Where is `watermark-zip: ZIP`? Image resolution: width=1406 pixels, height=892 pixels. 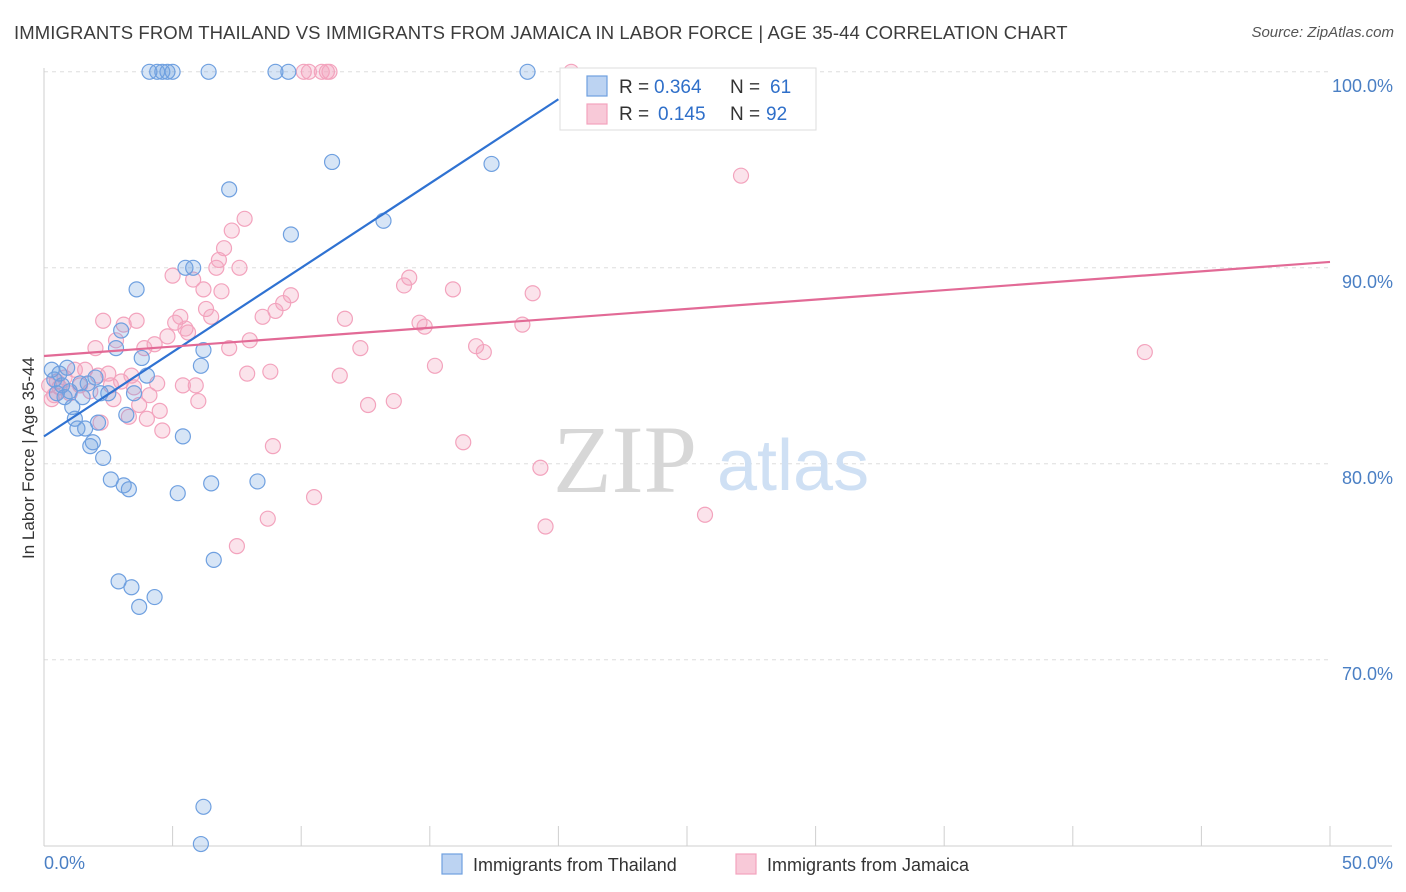
watermark-zip: ZIP is located at coordinates (625, 459).